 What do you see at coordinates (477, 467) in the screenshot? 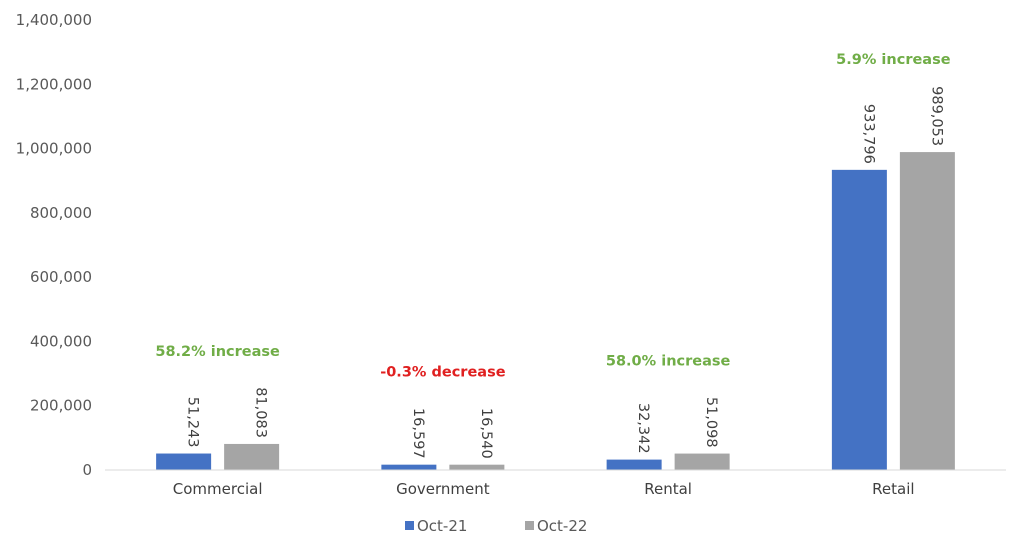
I see `bar-oct-22-government` at bounding box center [477, 467].